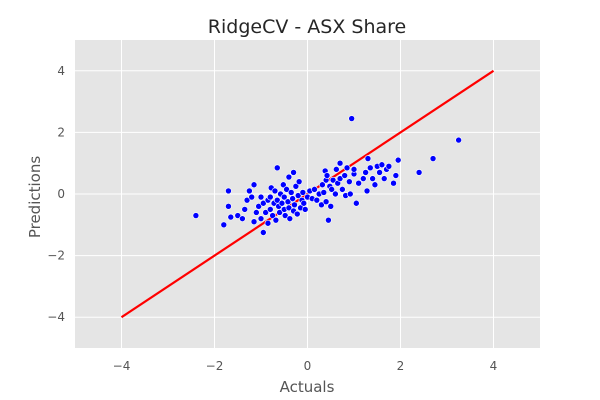 This screenshot has width=600, height=400. What do you see at coordinates (122, 366) in the screenshot?
I see `x-tick-label: −4` at bounding box center [122, 366].